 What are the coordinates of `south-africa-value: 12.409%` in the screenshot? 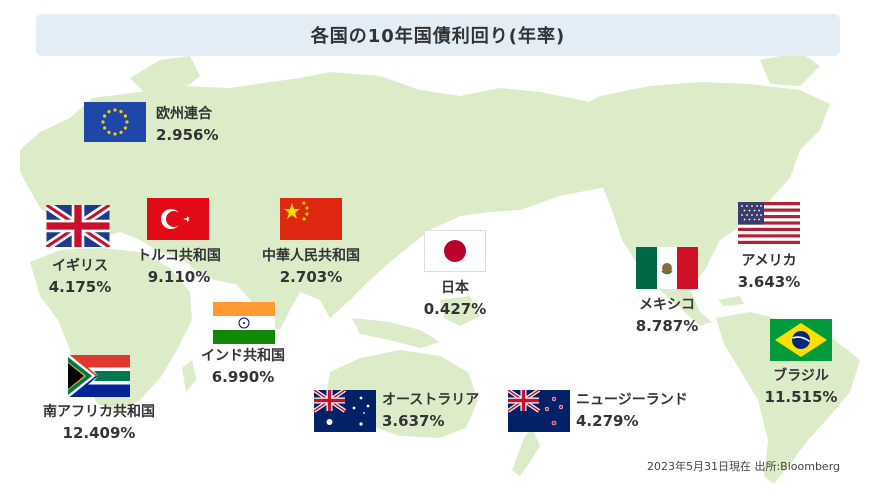 It's located at (99, 433).